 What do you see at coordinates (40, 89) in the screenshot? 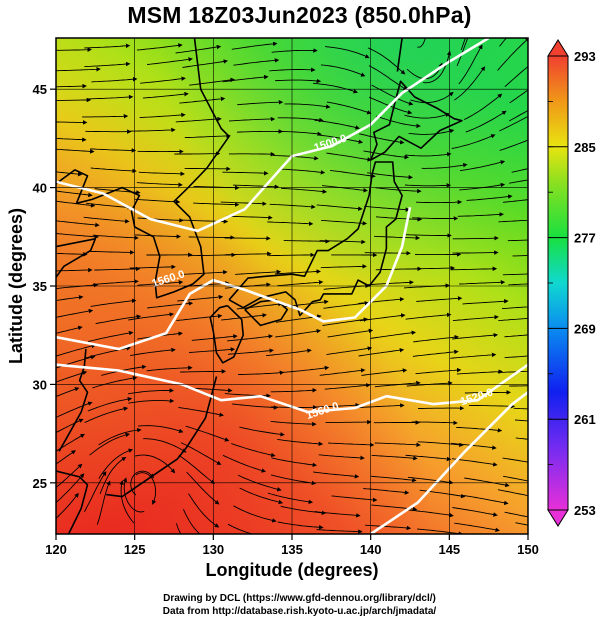
I see `y-tick-label: 45` at bounding box center [40, 89].